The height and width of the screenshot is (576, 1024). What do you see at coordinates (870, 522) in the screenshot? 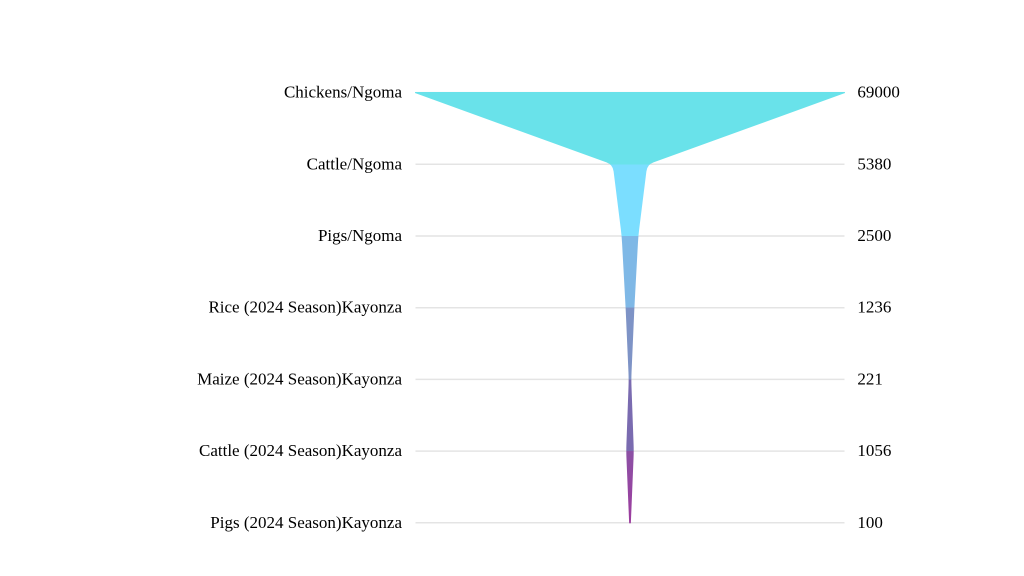
I see `svg-text: 100` at bounding box center [870, 522].